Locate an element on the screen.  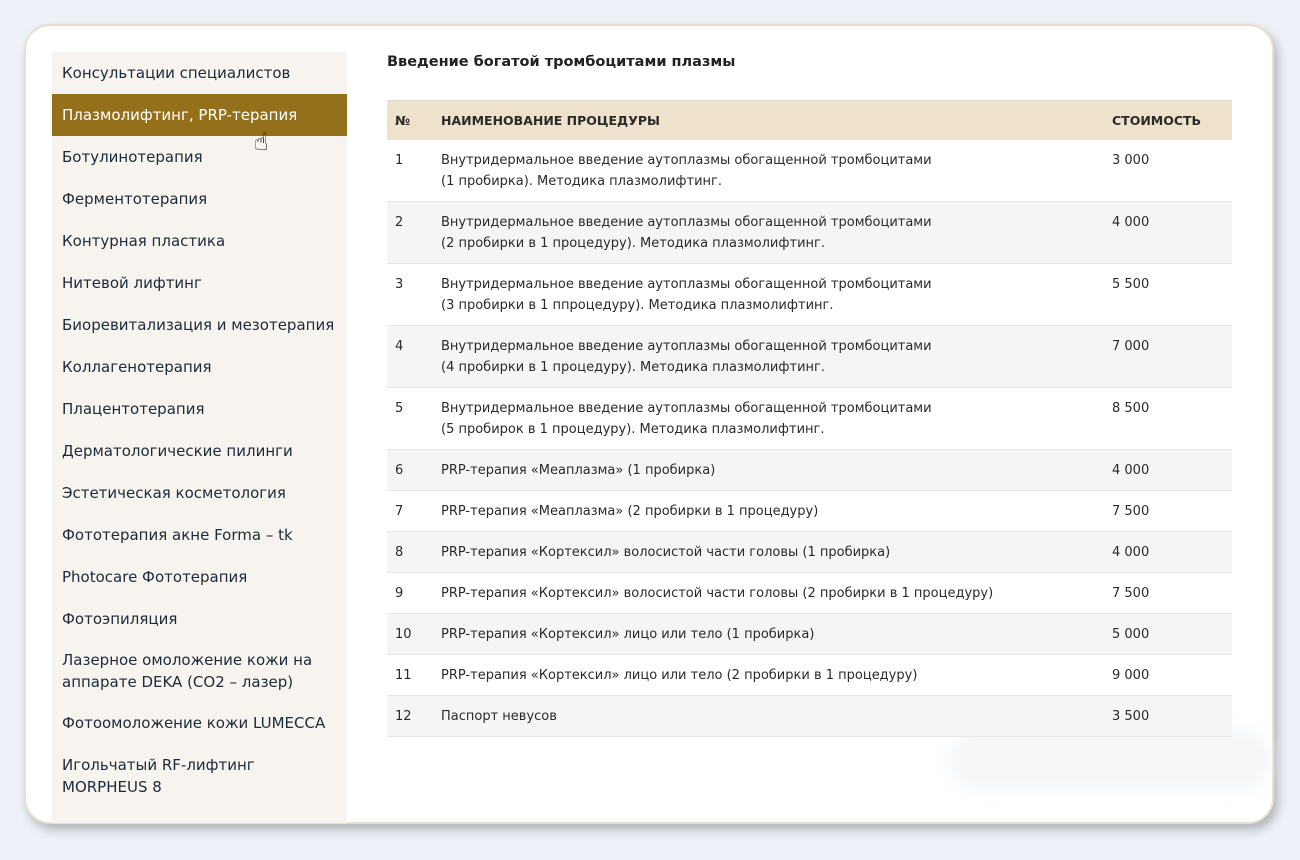
sidebar-item: Photocare Фототерапия is located at coordinates (155, 577).